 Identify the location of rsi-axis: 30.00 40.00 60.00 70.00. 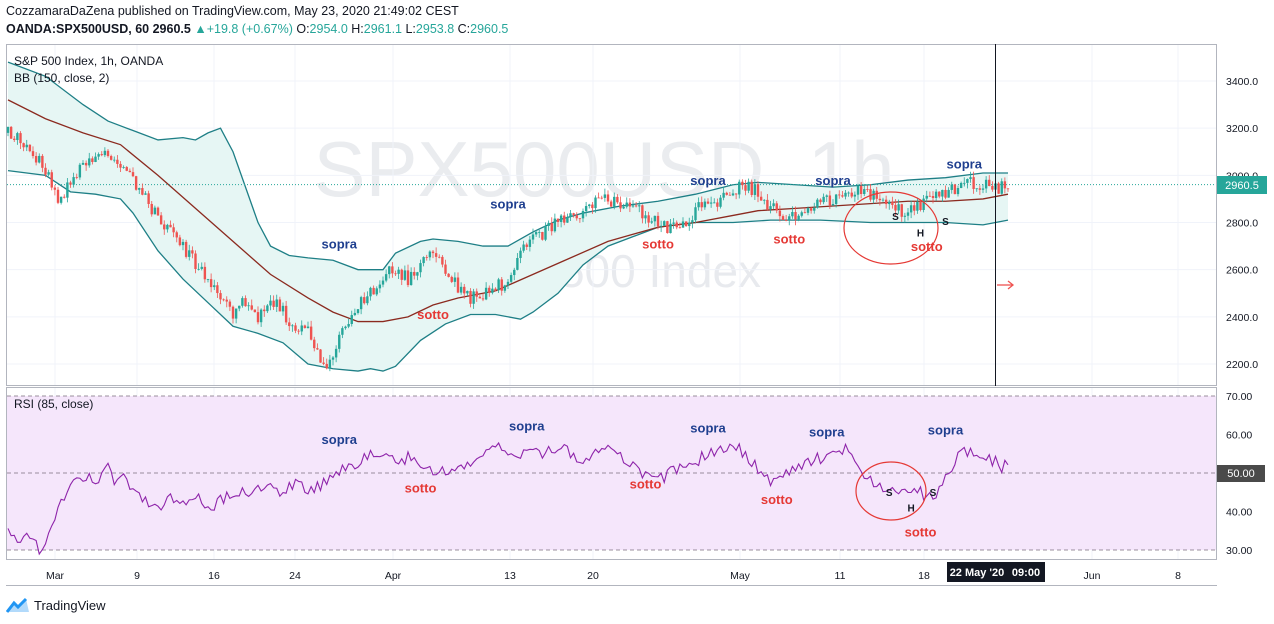
(1239, 474).